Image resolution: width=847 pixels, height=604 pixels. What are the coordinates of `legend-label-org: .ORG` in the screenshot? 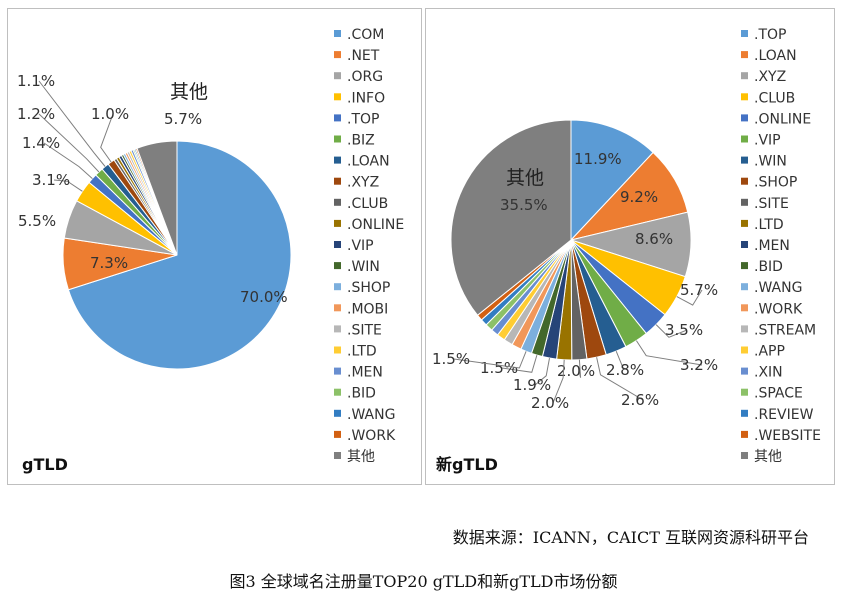 It's located at (365, 77).